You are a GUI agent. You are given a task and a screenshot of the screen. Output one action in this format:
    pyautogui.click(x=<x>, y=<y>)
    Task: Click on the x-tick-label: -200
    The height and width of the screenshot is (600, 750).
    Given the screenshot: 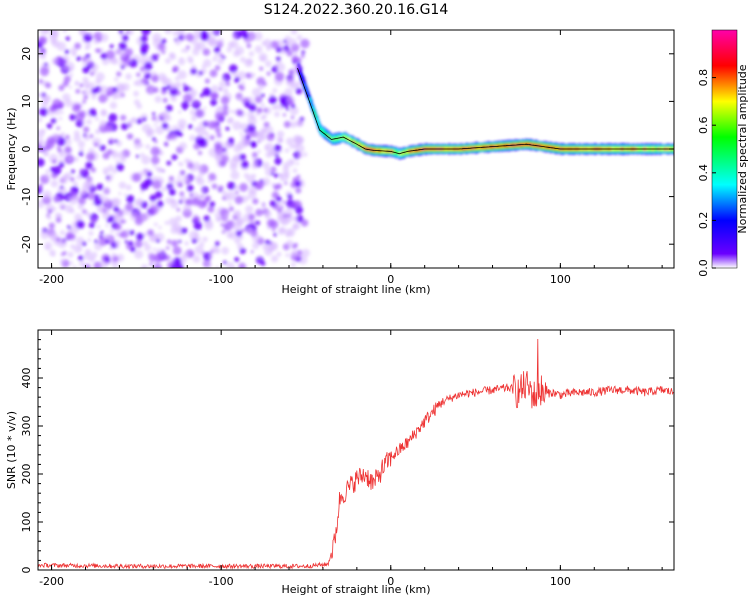 What is the action you would take?
    pyautogui.click(x=51, y=279)
    